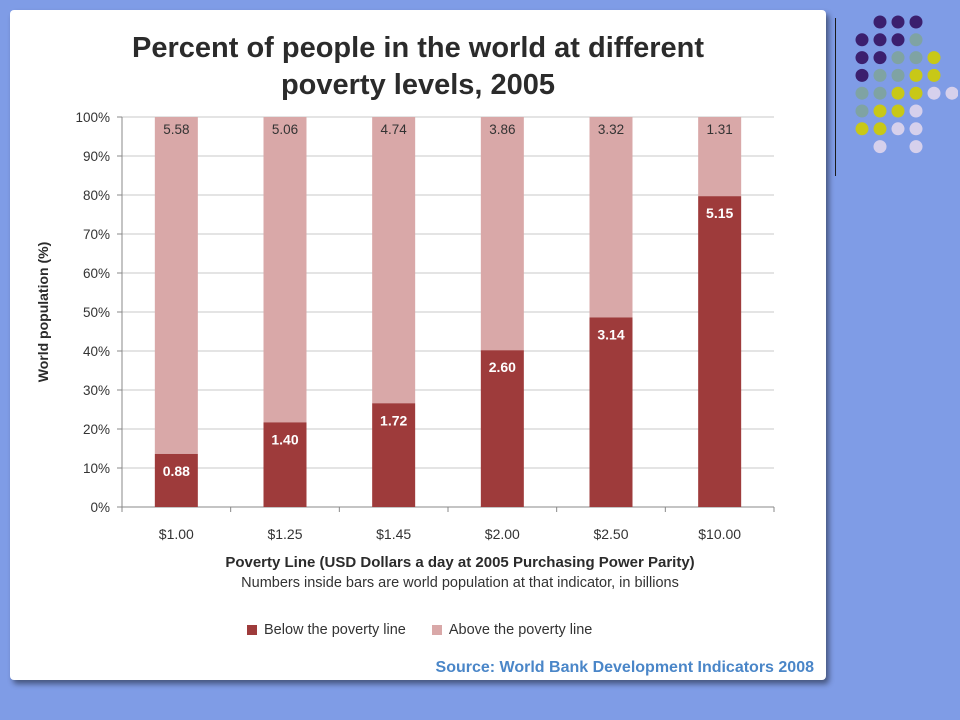  Describe the element at coordinates (610, 534) in the screenshot. I see `x-tick-label: $2.50` at that location.